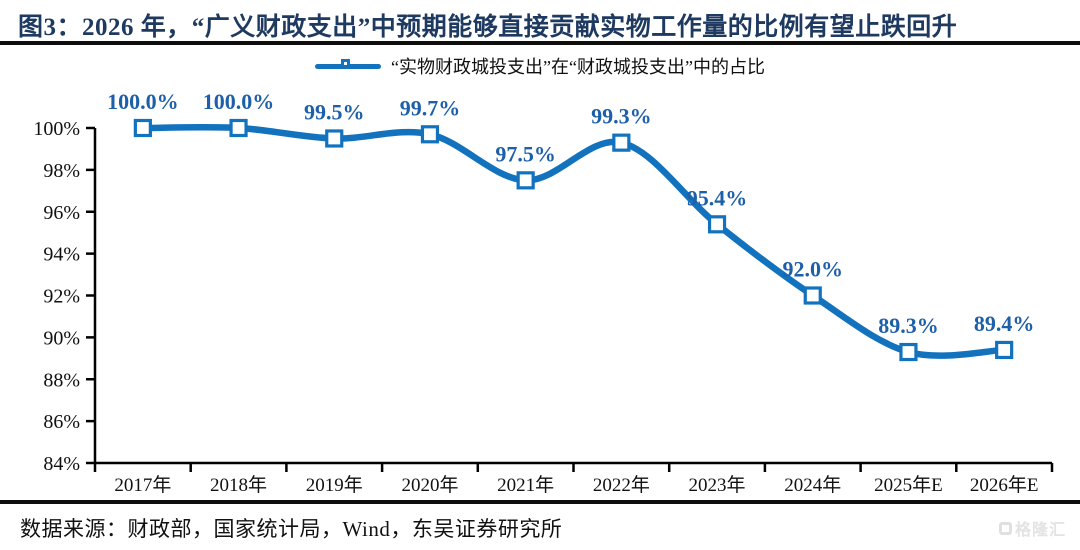  Describe the element at coordinates (61, 338) in the screenshot. I see `y-axis-tick-label: 90%` at that location.